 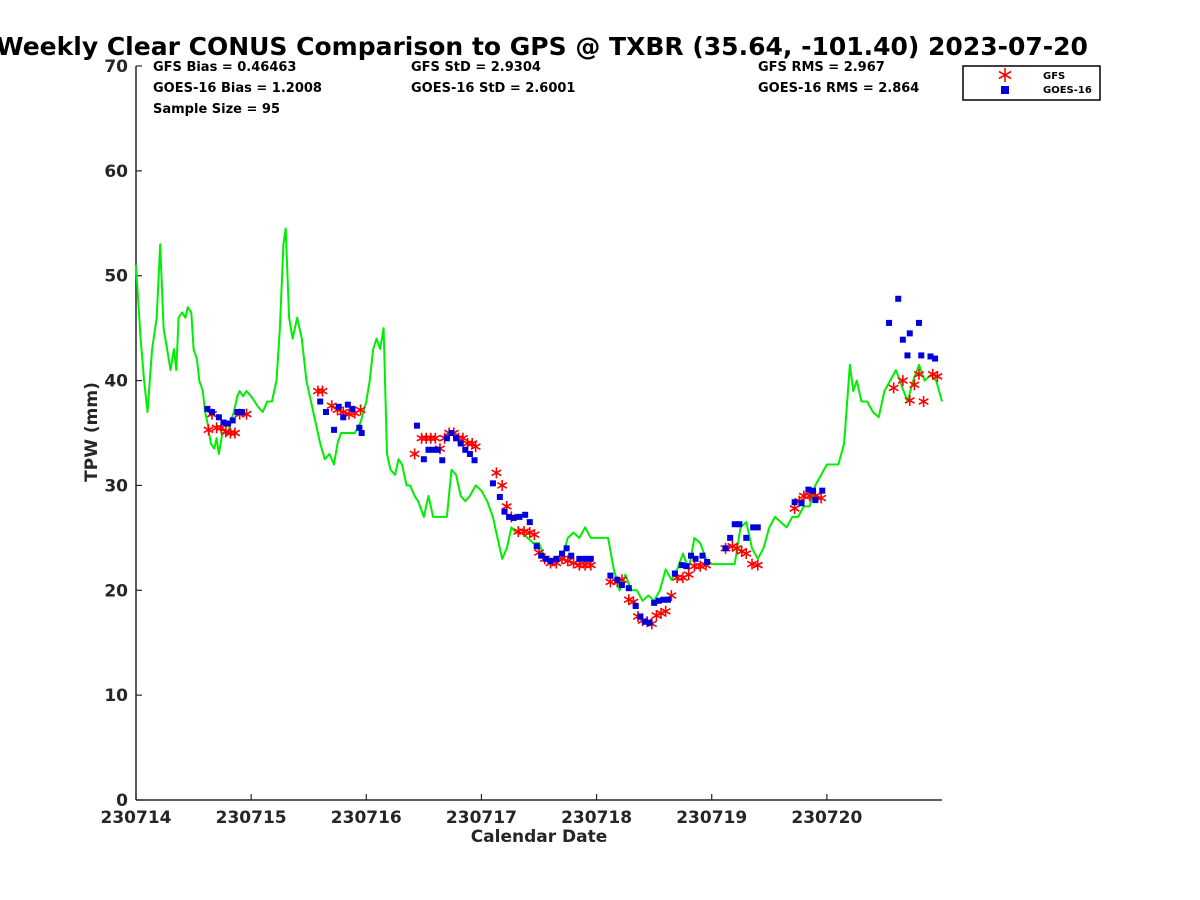 I want to click on y-tick-label: 70, so click(x=116, y=67).